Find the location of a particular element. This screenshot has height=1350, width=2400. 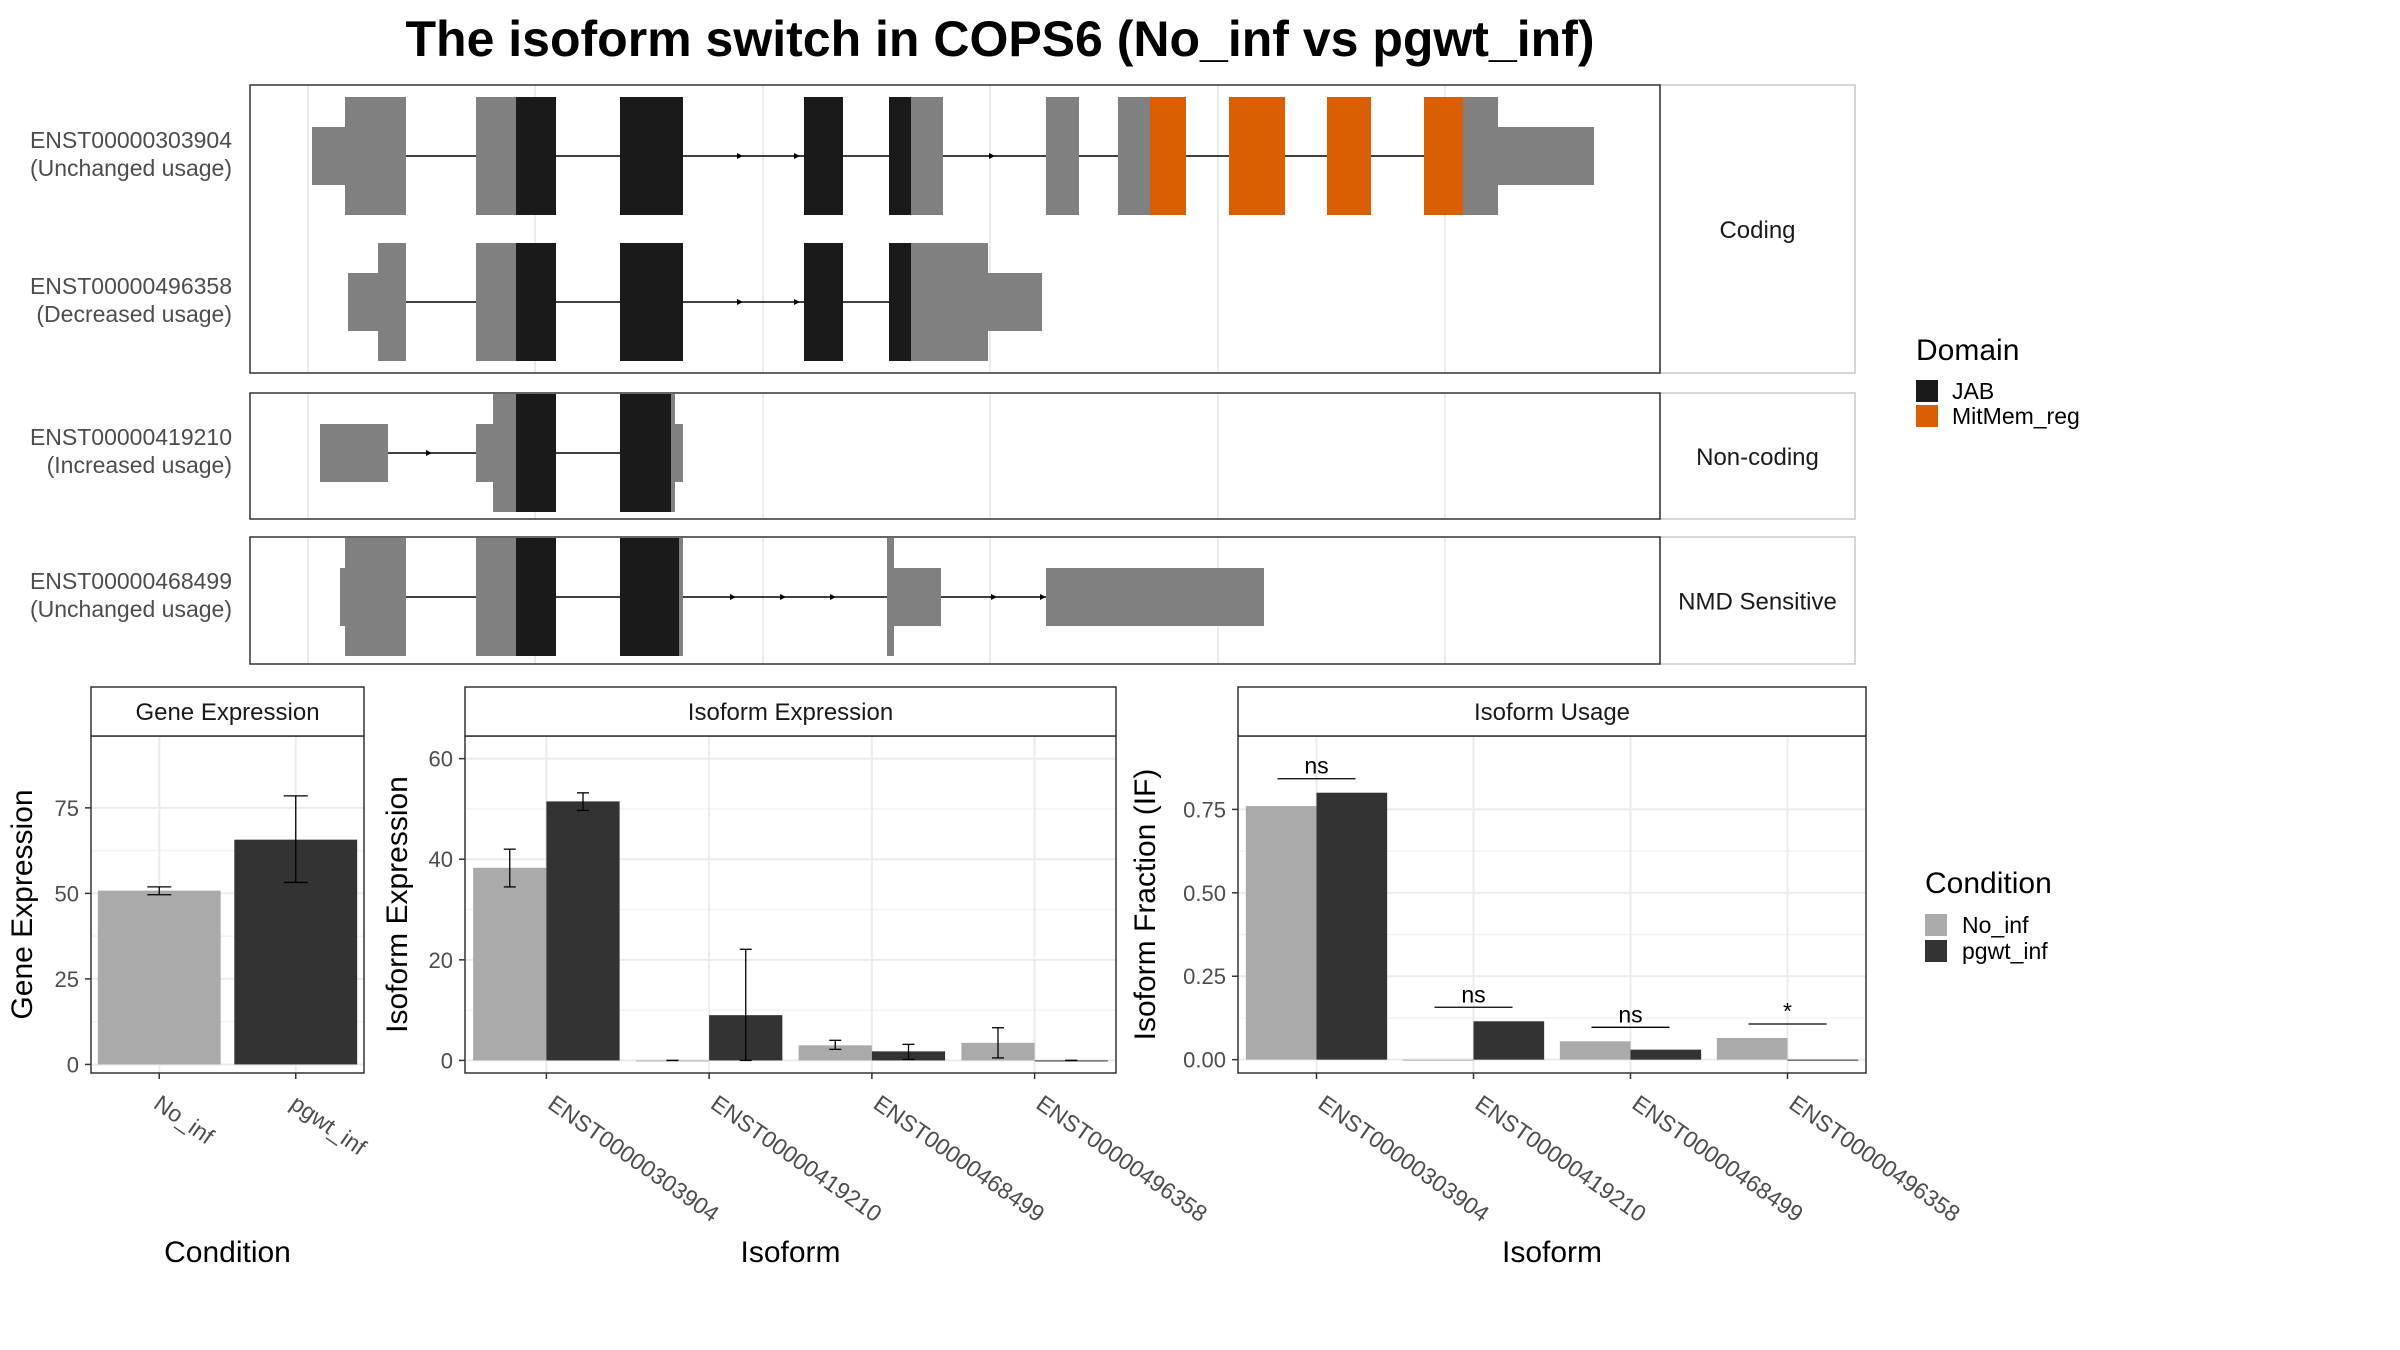

y-tick-label: 40 is located at coordinates (441, 859).